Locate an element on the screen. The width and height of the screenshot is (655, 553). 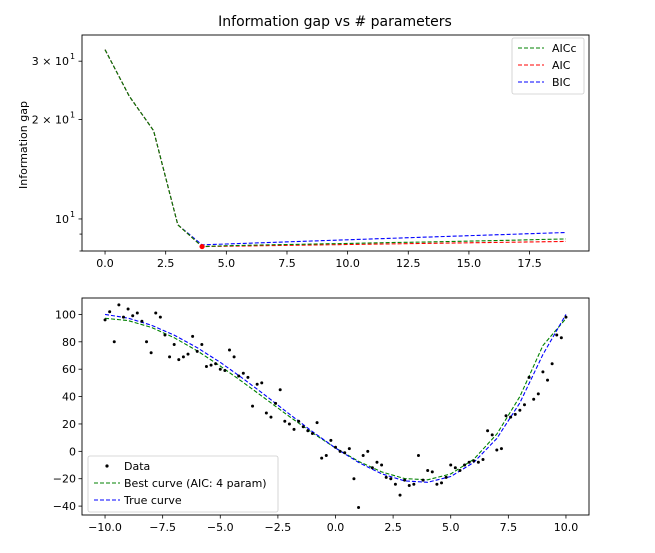
x-tick-label: 17.5 is located at coordinates (529, 263).